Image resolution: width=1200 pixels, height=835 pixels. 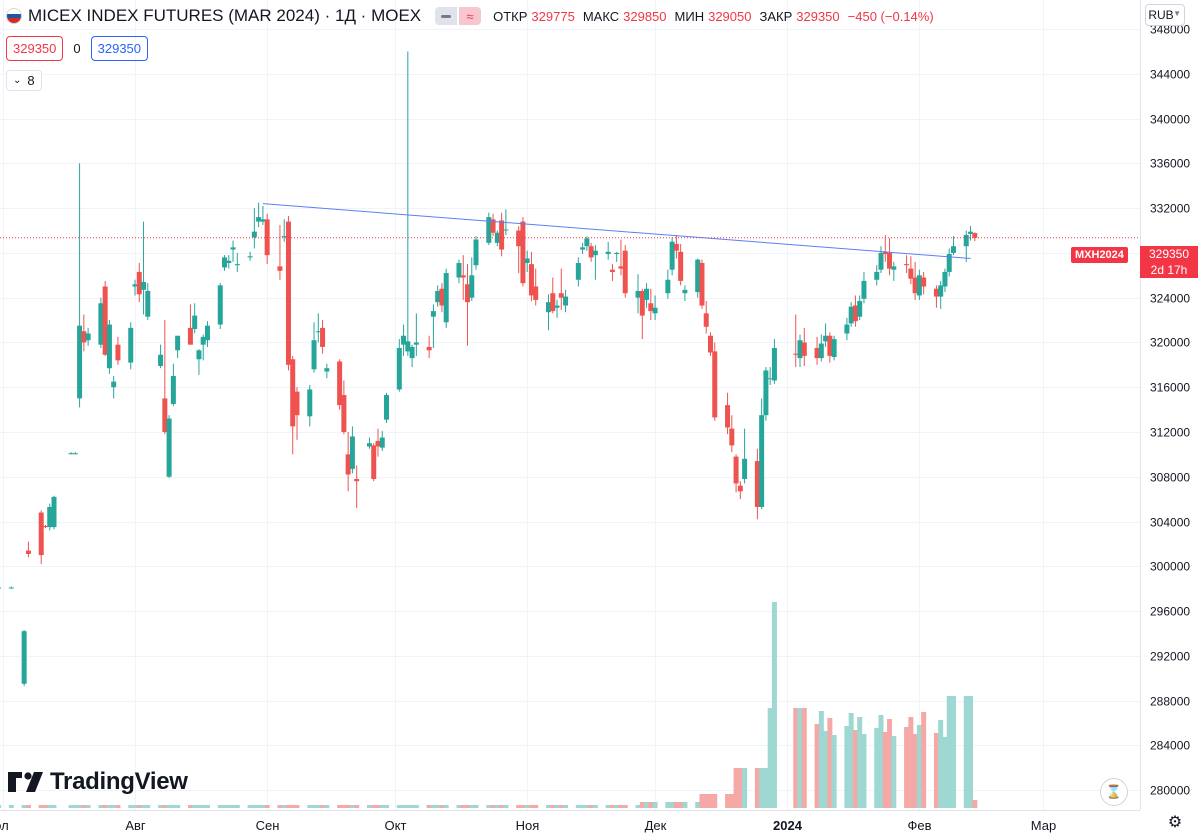 What do you see at coordinates (35, 48) in the screenshot?
I see `sell-price-button: 329350` at bounding box center [35, 48].